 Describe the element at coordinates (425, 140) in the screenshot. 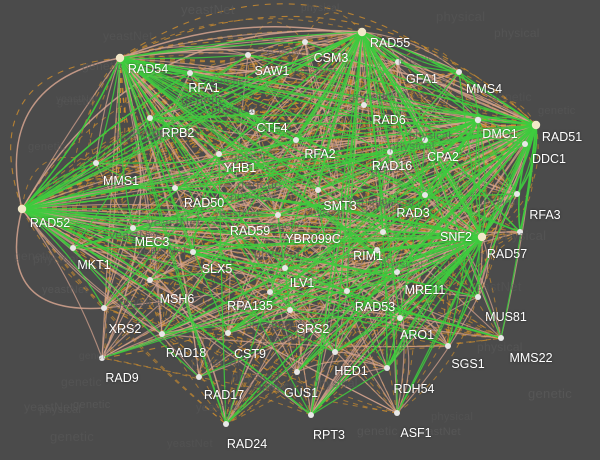

I see `graph-node-cpa2` at that location.